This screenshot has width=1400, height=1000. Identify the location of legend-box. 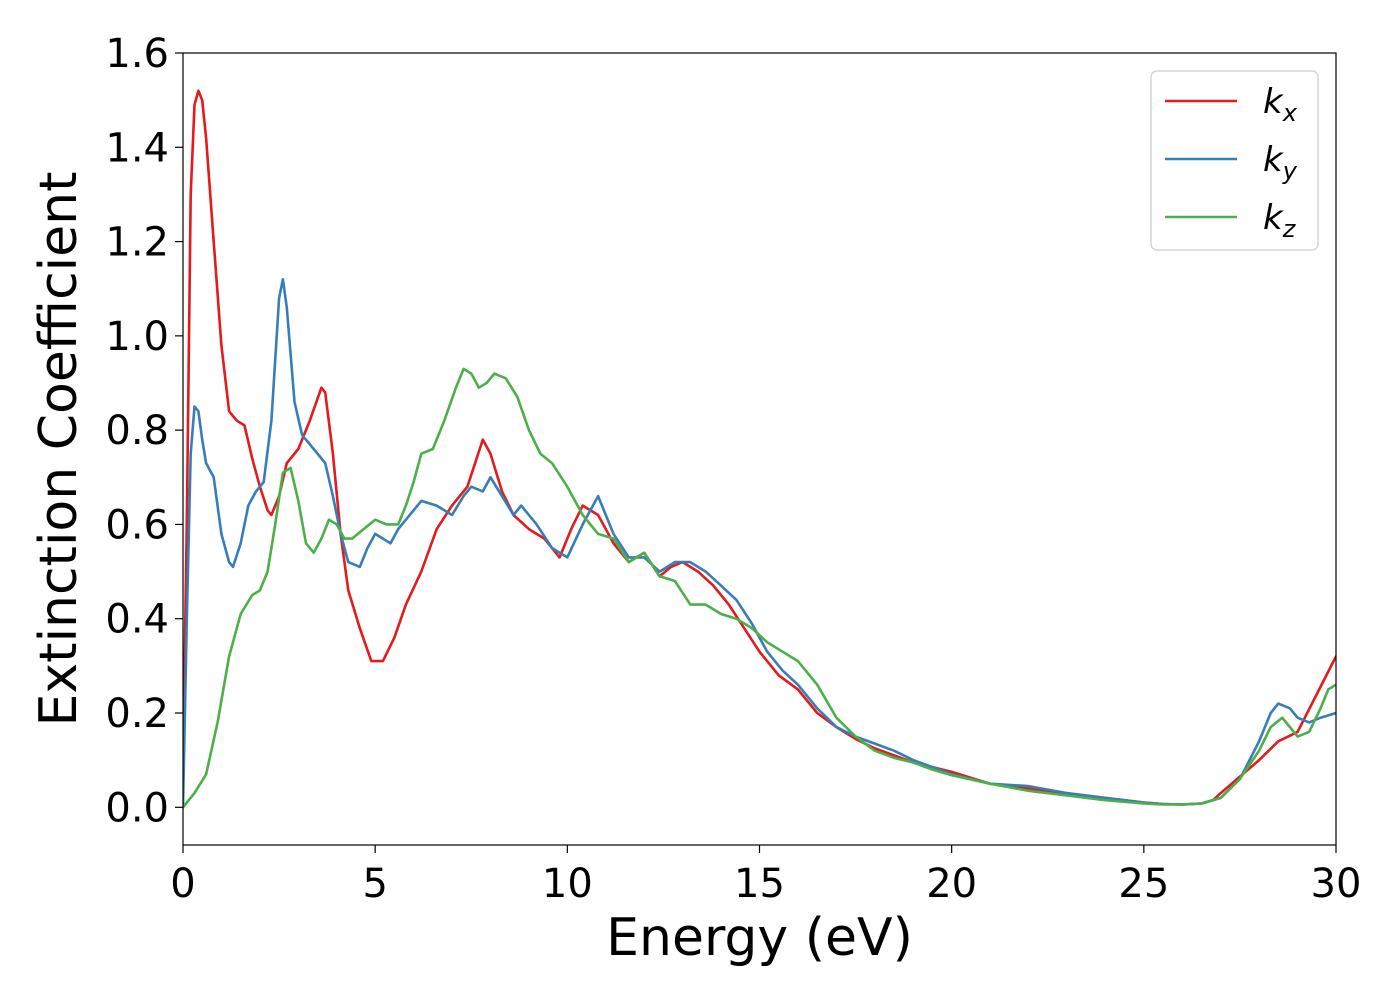
(1234, 160).